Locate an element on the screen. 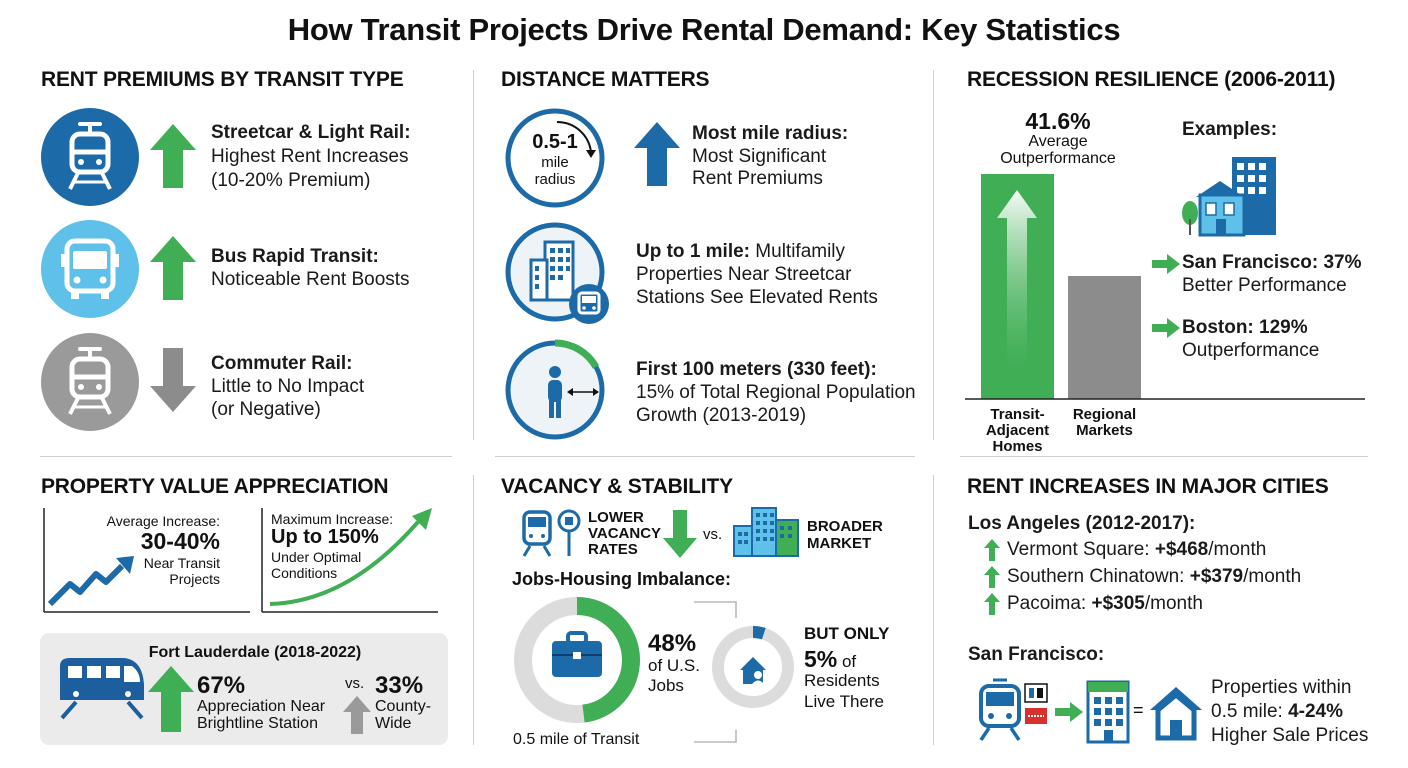 Image resolution: width=1408 pixels, height=768 pixels. avg-value: 30-40% is located at coordinates (180, 541).